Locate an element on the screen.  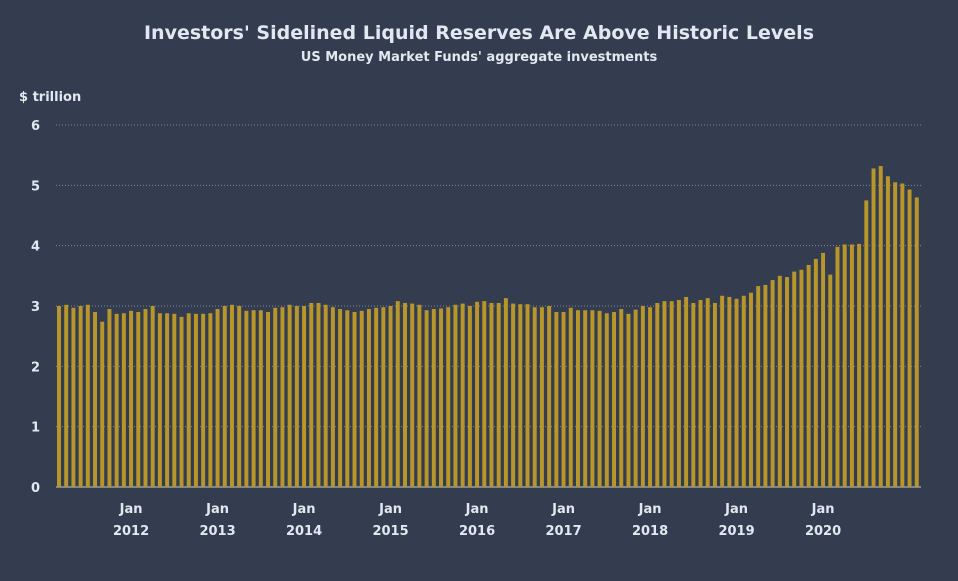
x-tick-year-label: 2014 is located at coordinates (304, 531).